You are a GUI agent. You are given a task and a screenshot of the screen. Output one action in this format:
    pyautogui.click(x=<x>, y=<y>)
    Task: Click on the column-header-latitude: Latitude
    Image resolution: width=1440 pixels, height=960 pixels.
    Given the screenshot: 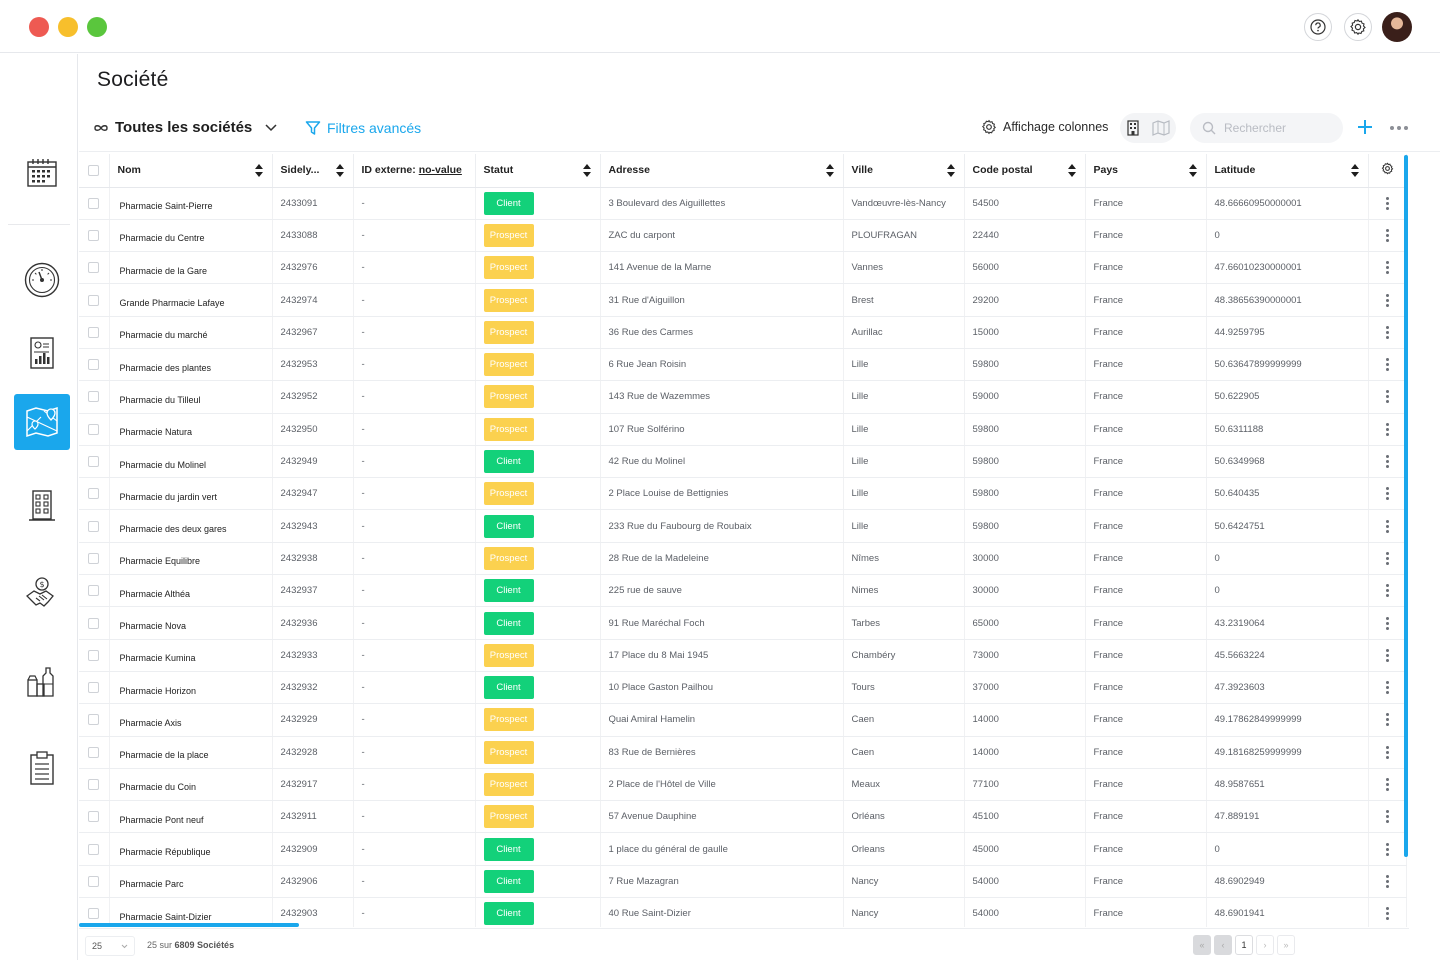 What is the action you would take?
    pyautogui.click(x=1287, y=171)
    